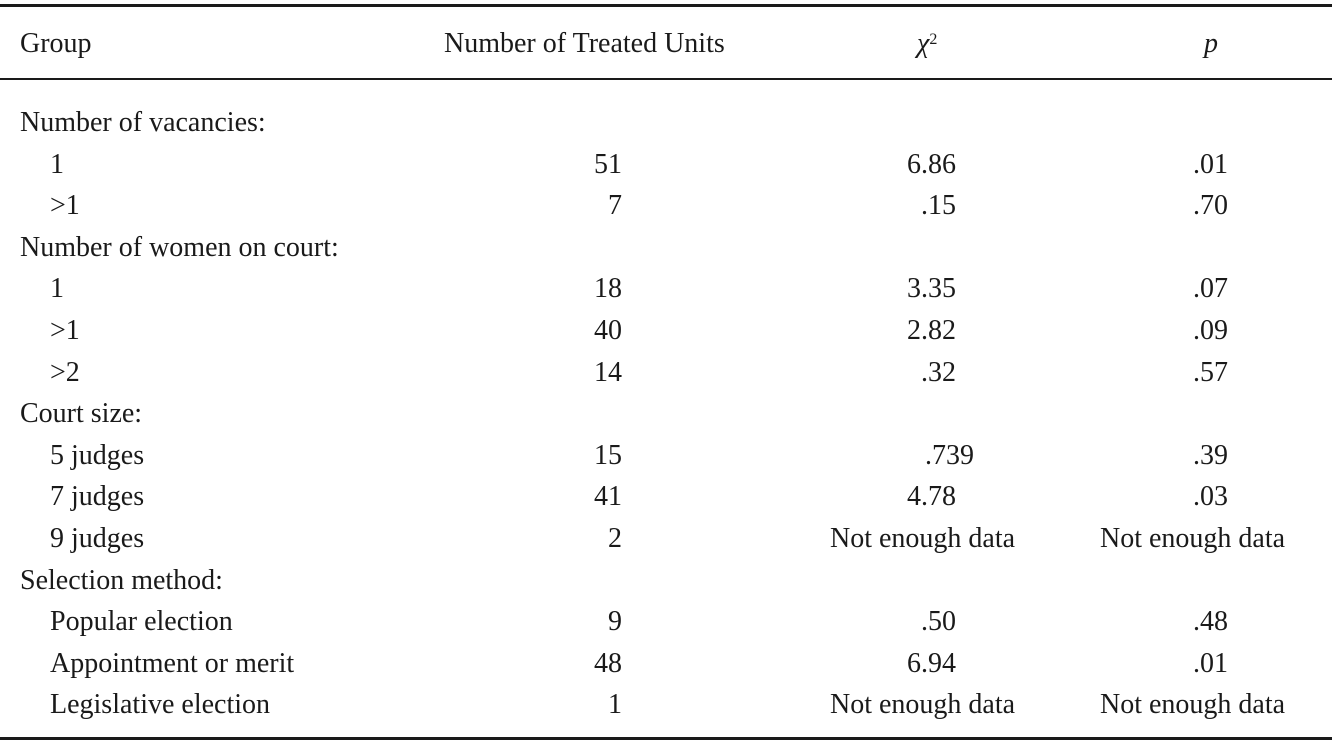 The width and height of the screenshot is (1332, 748). Describe the element at coordinates (1211, 43) in the screenshot. I see `header-p-value: p` at that location.